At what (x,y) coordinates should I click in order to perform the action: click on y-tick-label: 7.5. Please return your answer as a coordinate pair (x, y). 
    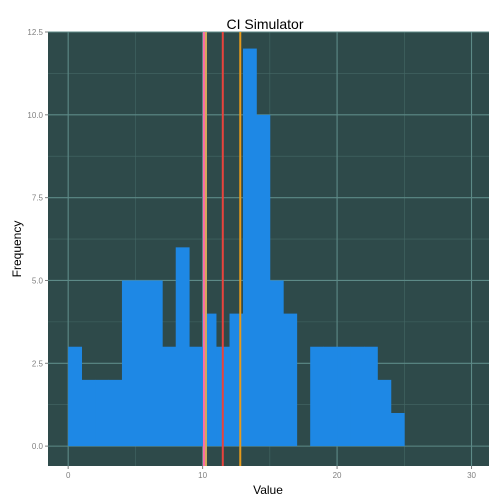
    Looking at the image, I should click on (38, 198).